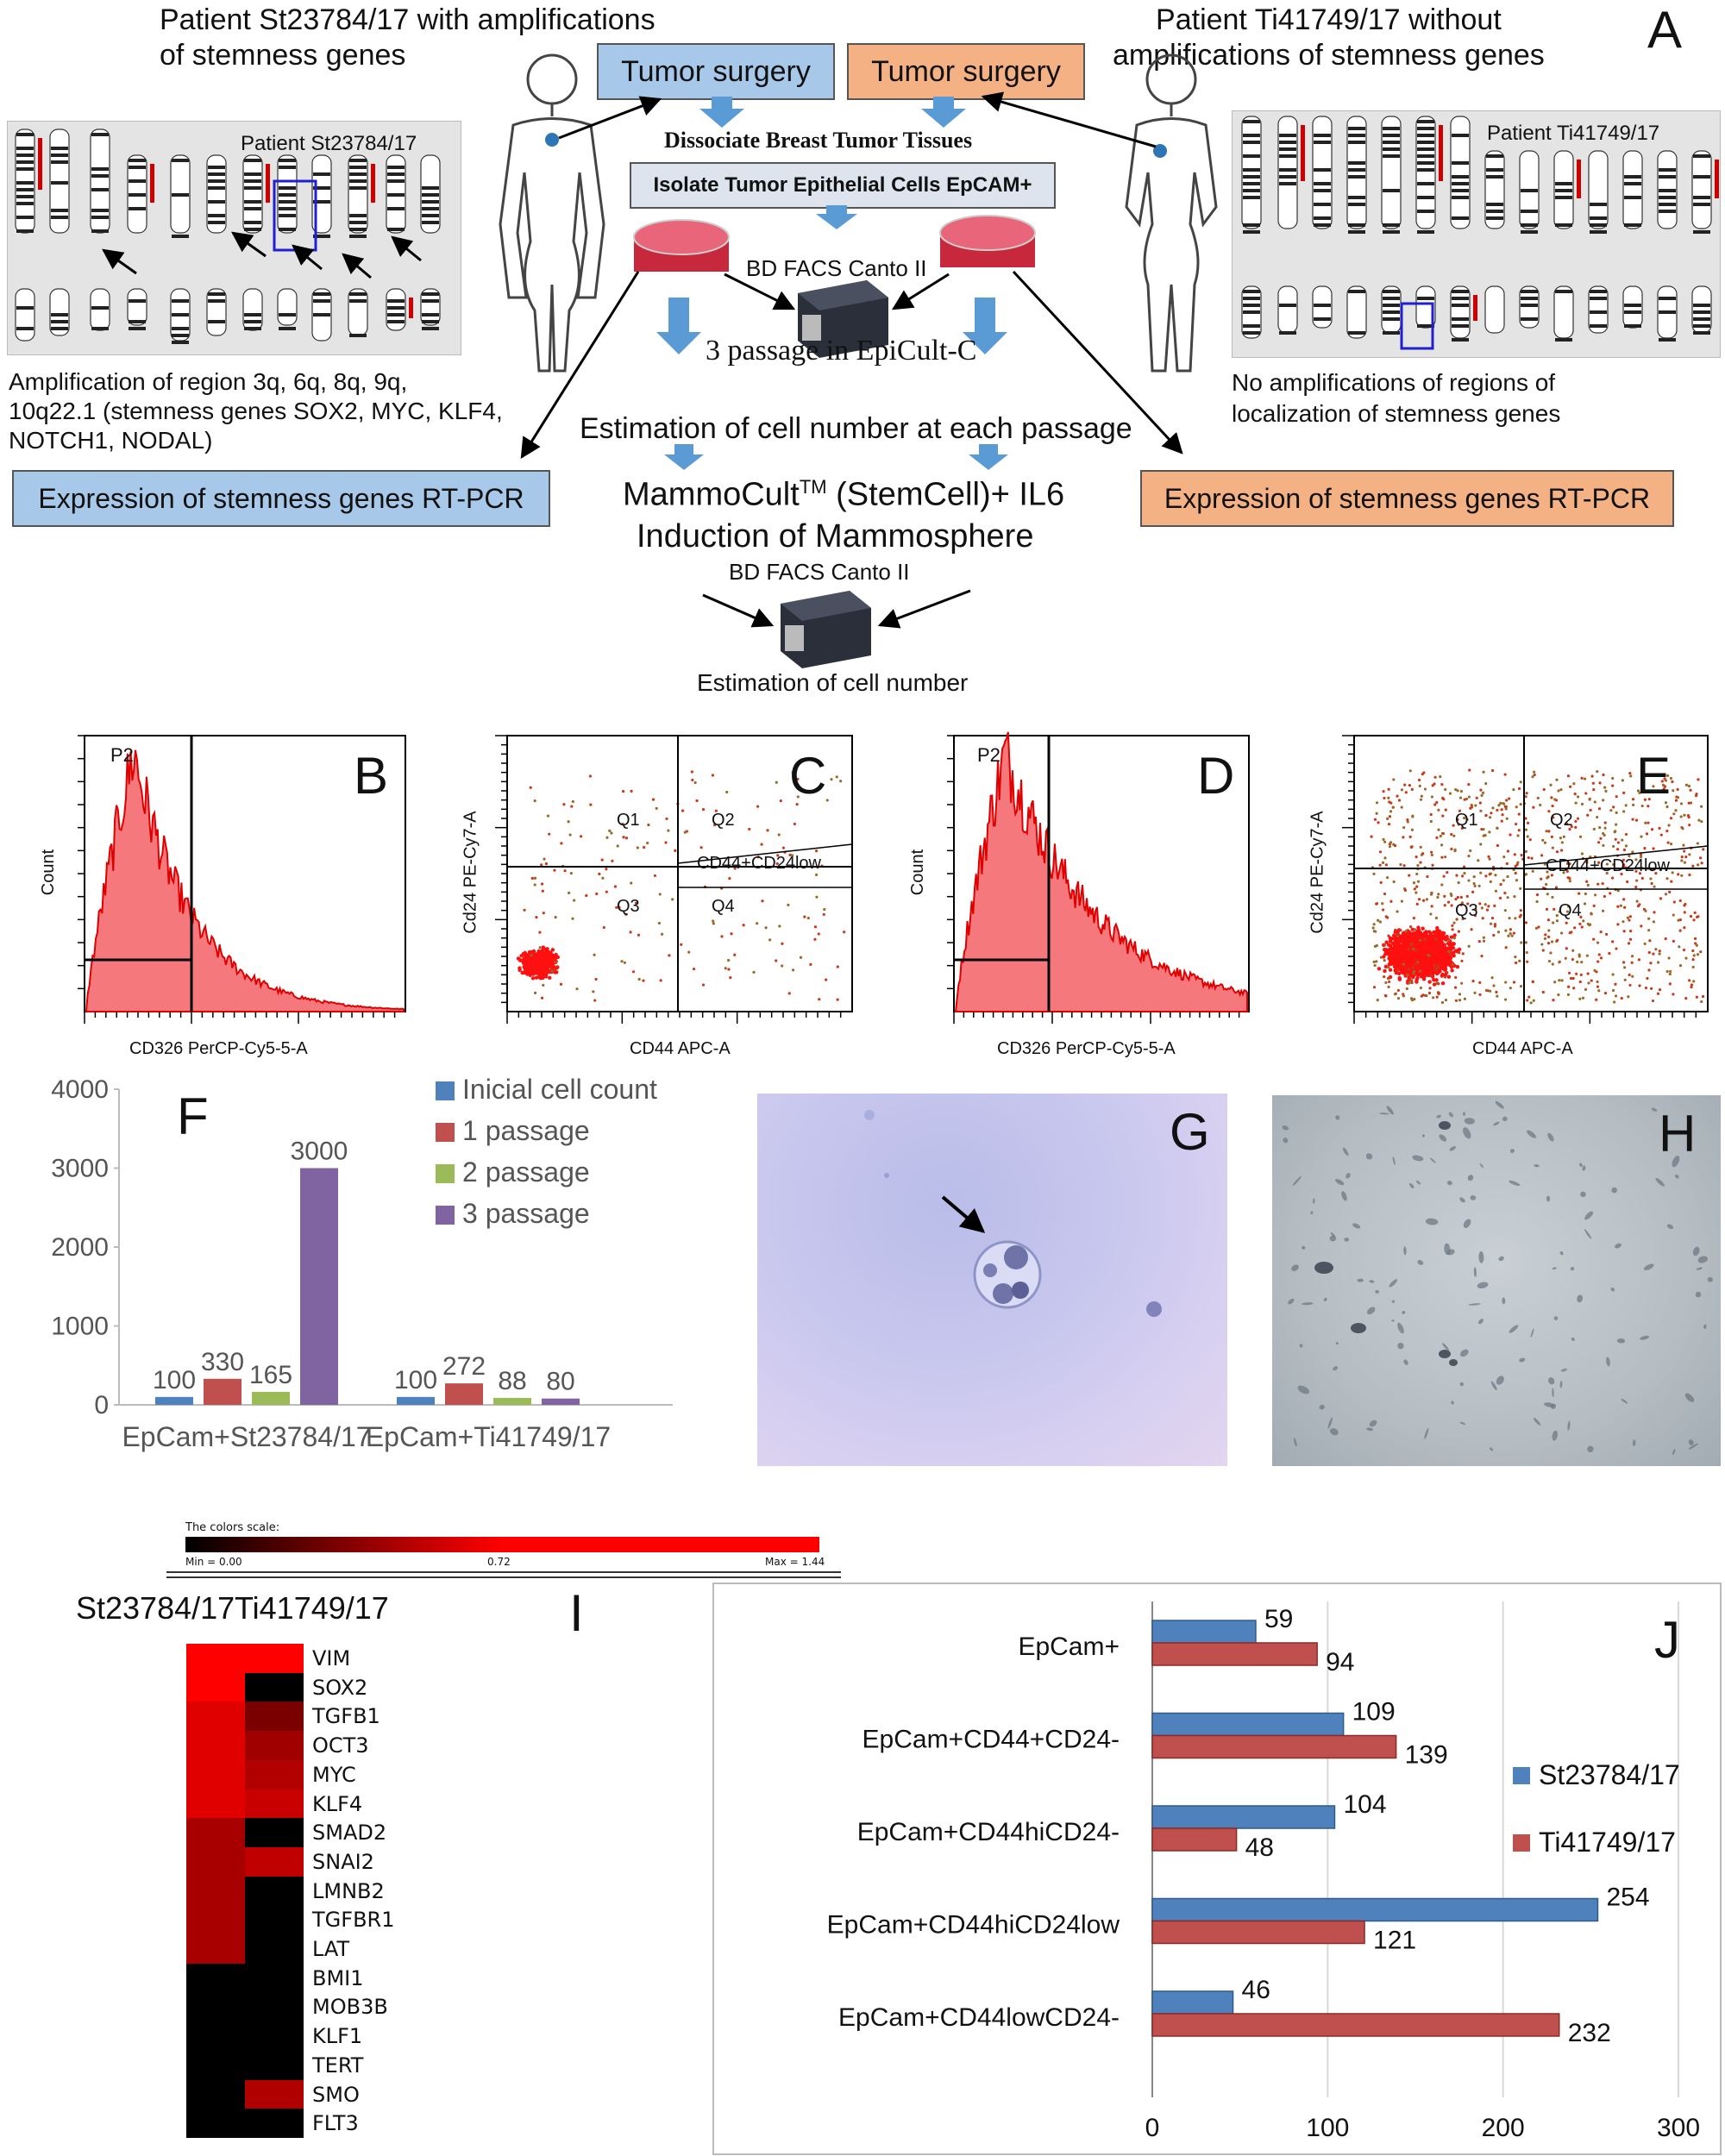 Image resolution: width=1725 pixels, height=2156 pixels. What do you see at coordinates (526, 1172) in the screenshot?
I see `legend-label: 2 passage` at bounding box center [526, 1172].